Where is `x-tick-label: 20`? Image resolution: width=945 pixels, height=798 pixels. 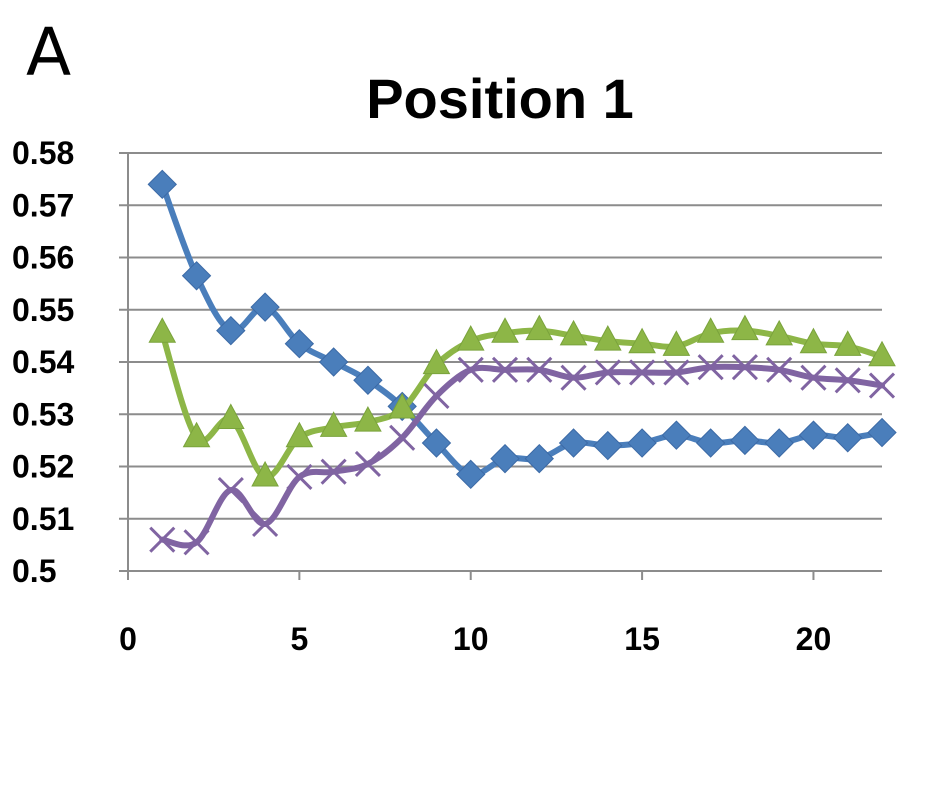
x-tick-label: 20 is located at coordinates (814, 639).